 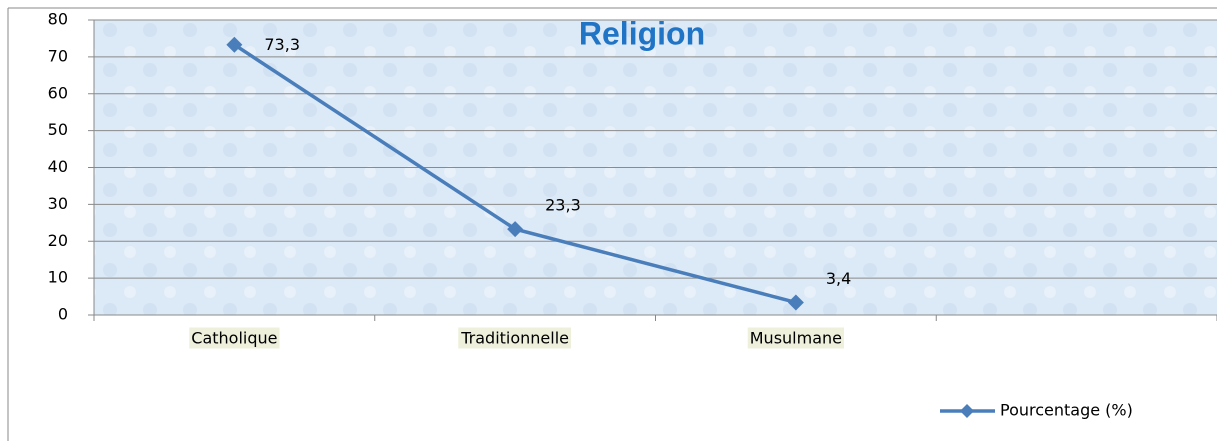 What do you see at coordinates (1066, 410) in the screenshot?
I see `legend-label: Pourcentage (%)` at bounding box center [1066, 410].